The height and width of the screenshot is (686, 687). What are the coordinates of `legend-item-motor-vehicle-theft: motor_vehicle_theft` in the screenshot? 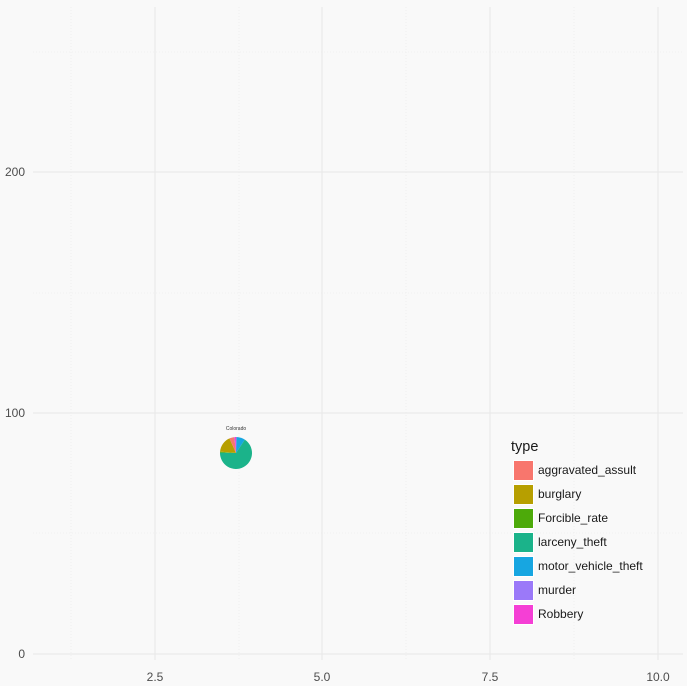 It's located at (576, 566).